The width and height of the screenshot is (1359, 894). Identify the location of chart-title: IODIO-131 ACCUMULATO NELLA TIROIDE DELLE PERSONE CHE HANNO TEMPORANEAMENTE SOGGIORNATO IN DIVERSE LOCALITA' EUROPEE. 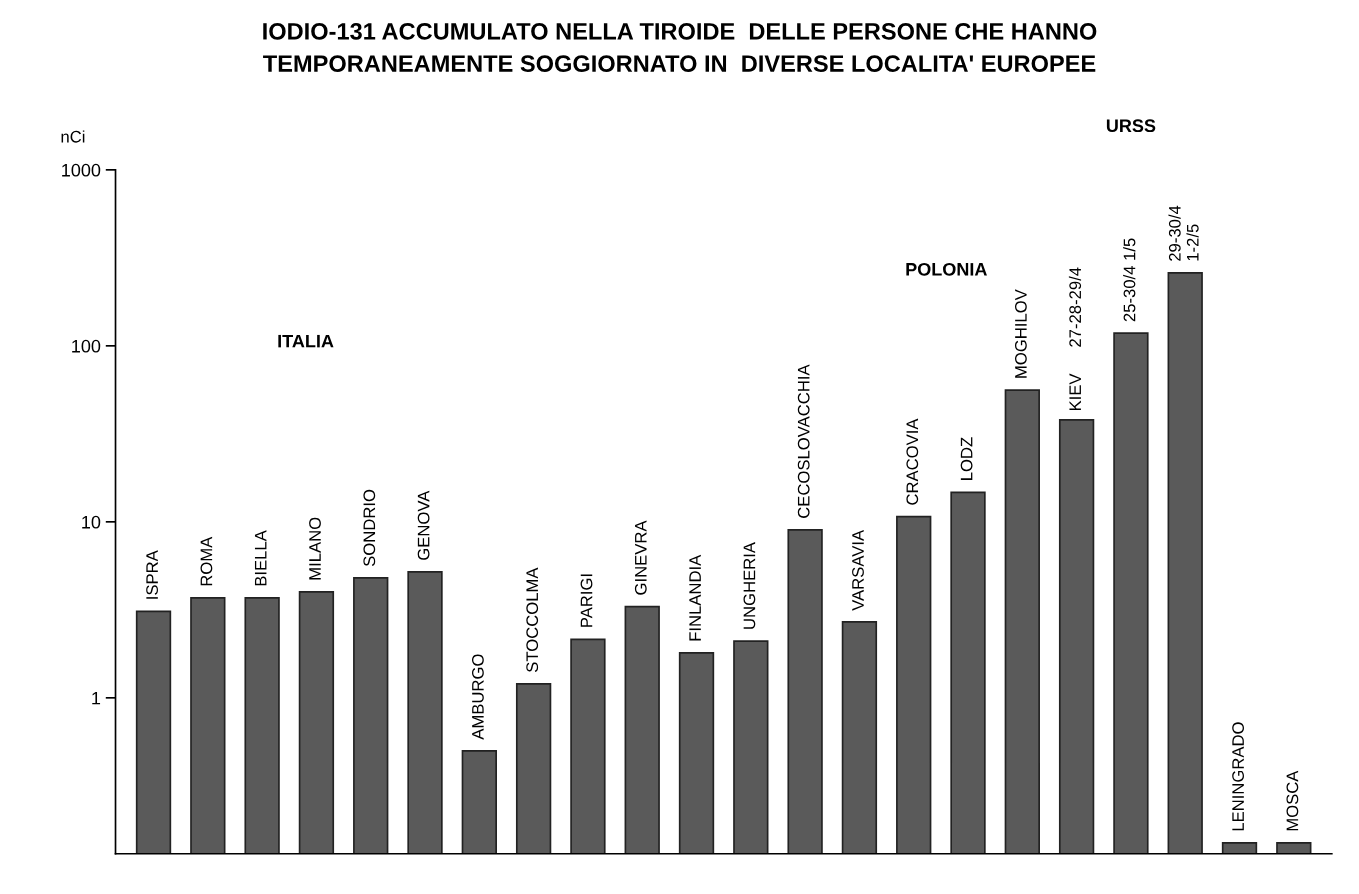
(680, 47).